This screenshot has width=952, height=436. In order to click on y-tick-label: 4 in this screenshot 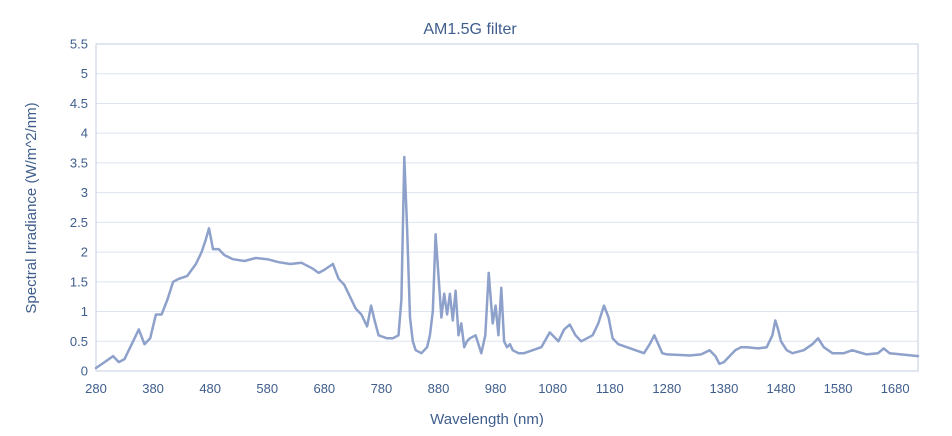, I will do `click(84, 133)`.